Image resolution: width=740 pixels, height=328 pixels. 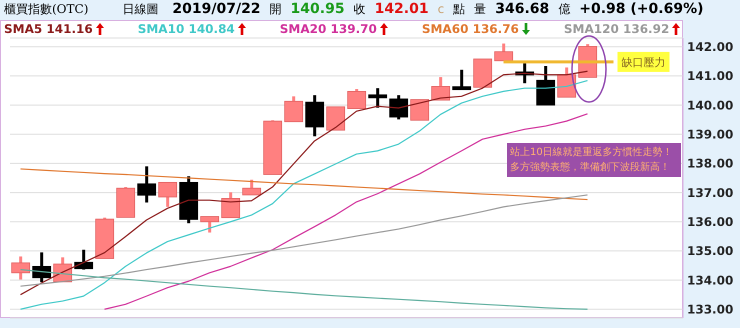 I want to click on text: SMA10 140.84, so click(x=187, y=29).